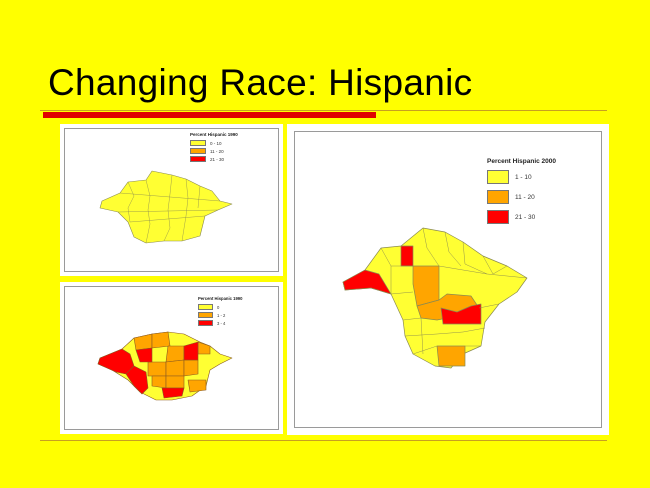 Image resolution: width=650 pixels, height=488 pixels. I want to click on map-2000, so click(435, 298).